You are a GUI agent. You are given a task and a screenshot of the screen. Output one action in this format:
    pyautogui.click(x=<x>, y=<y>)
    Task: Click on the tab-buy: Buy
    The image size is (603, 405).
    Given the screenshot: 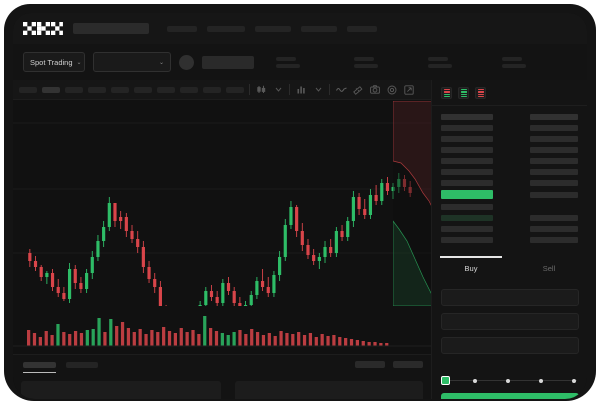 What is the action you would take?
    pyautogui.click(x=471, y=269)
    